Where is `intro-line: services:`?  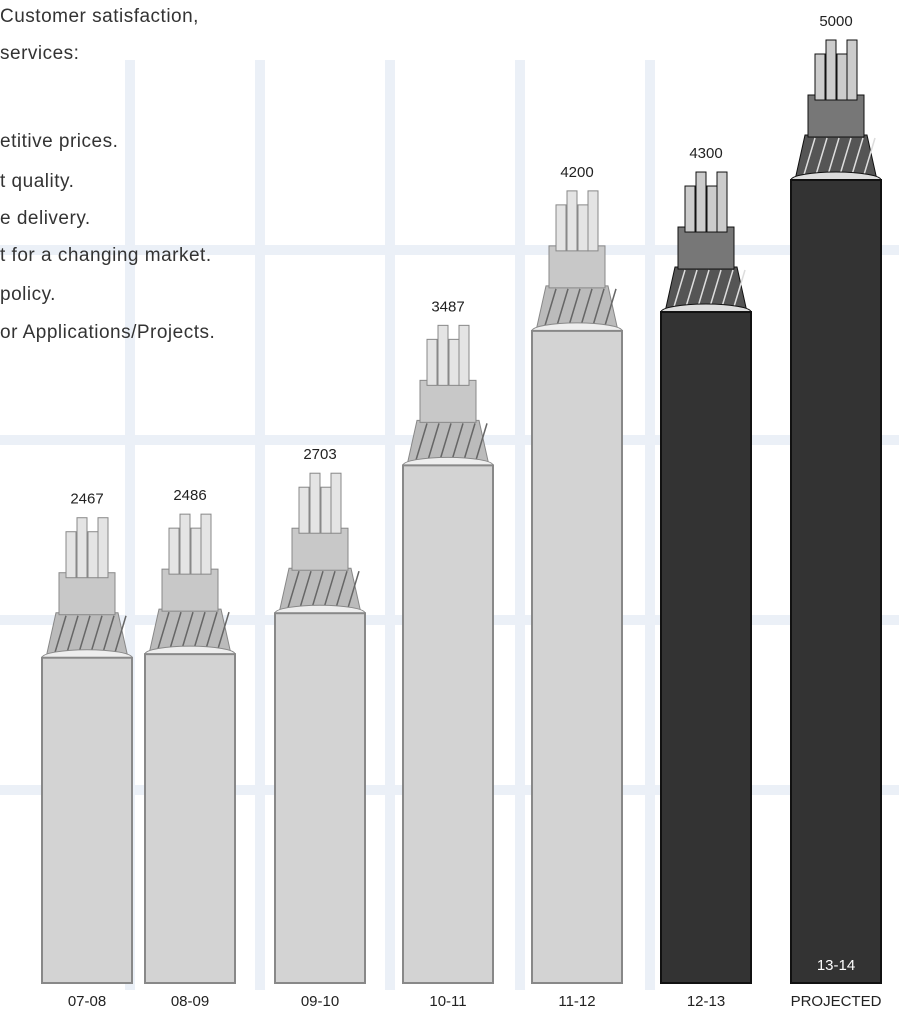 intro-line: services: is located at coordinates (40, 53).